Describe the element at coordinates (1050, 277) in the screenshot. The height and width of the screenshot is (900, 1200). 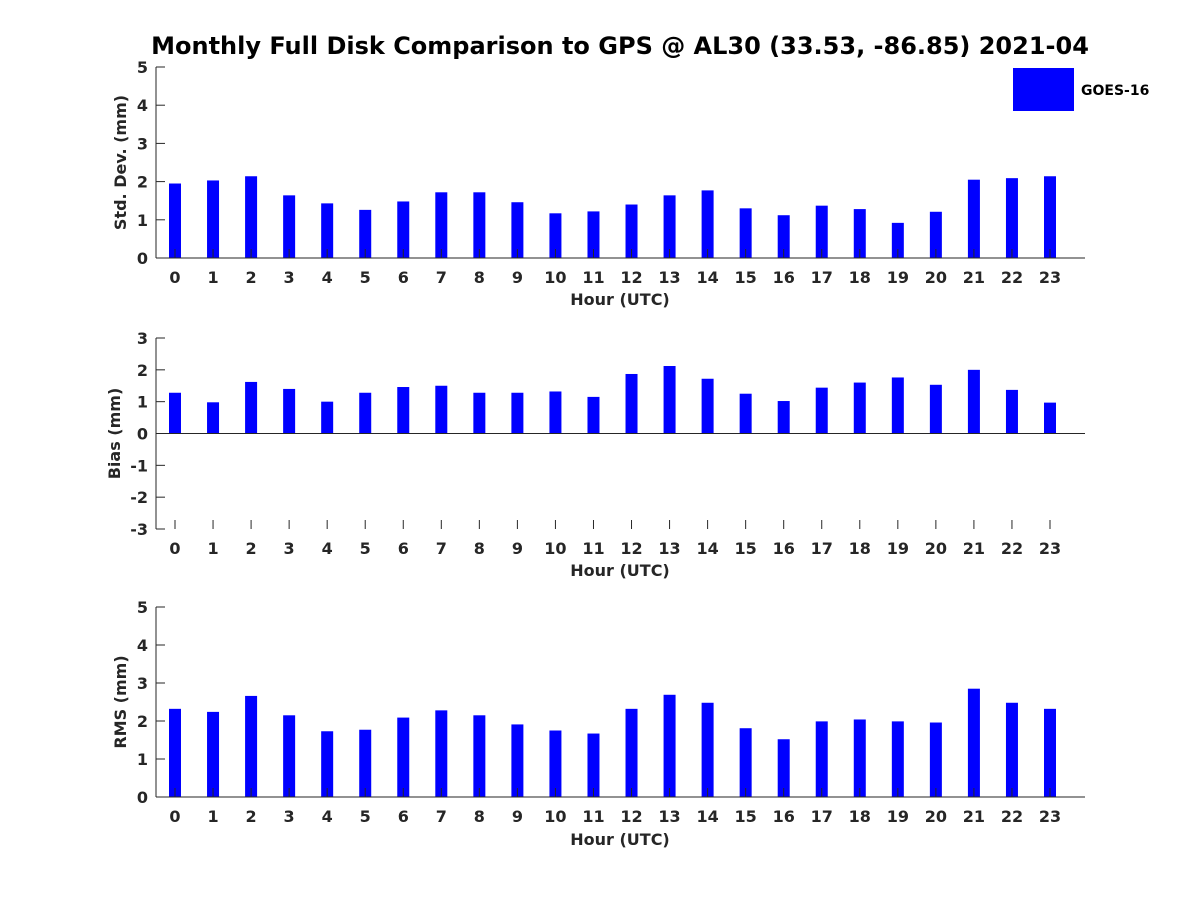
I see `x-tick-label: 23` at that location.